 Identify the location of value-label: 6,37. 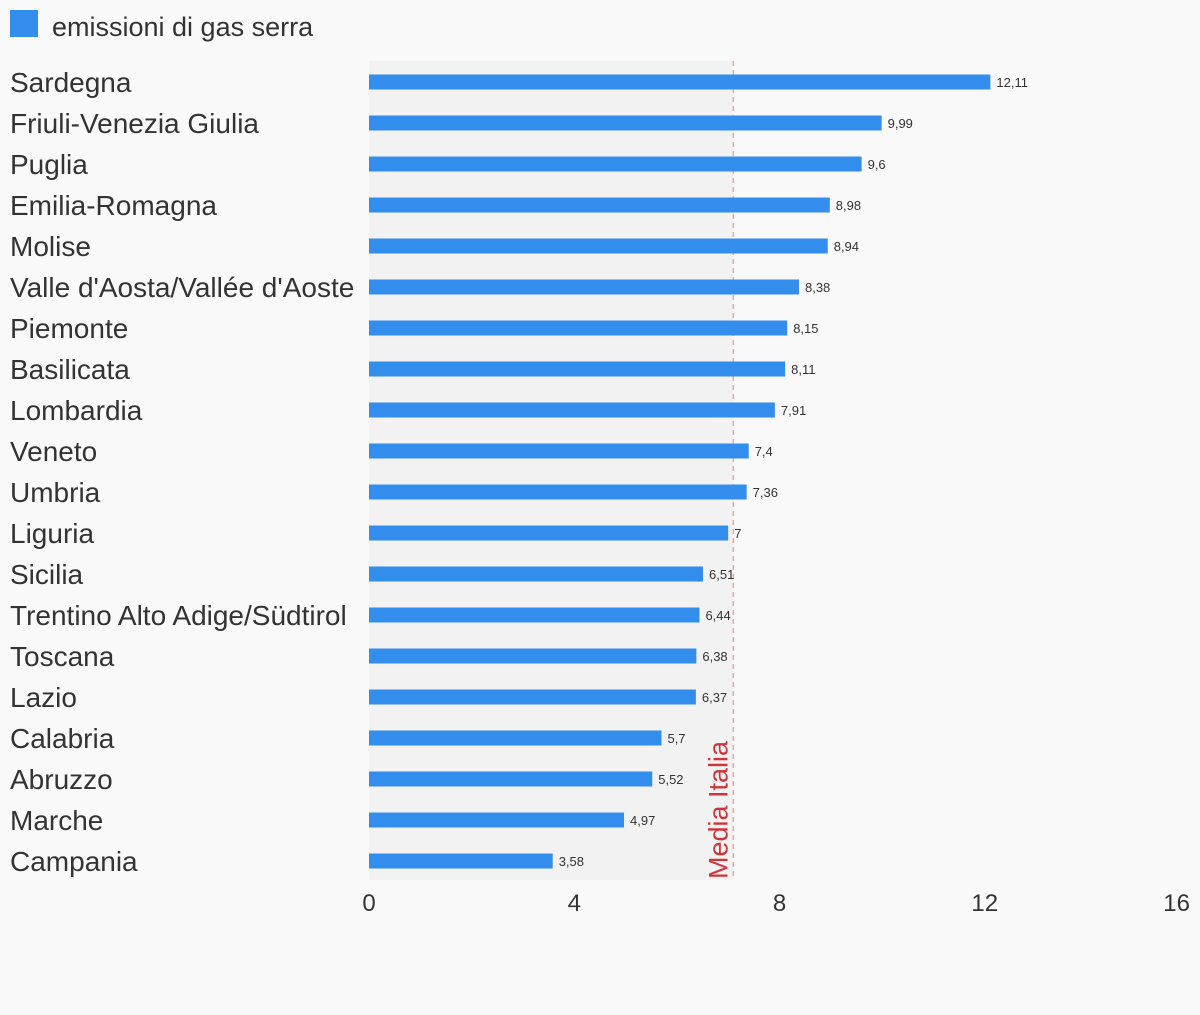
(714, 697).